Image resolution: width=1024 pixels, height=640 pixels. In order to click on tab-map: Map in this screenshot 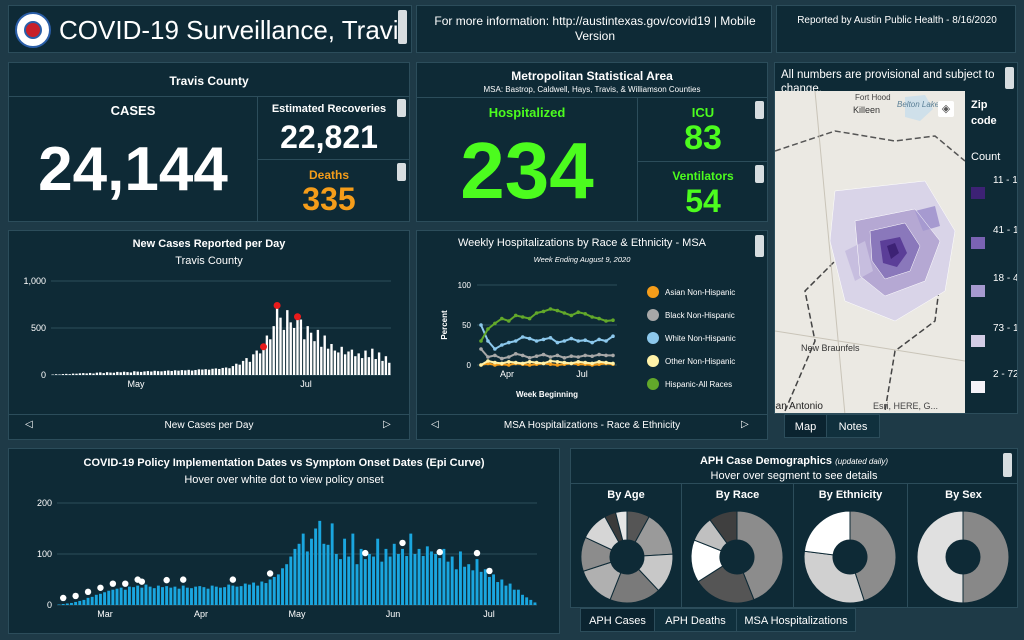, I will do `click(806, 426)`.